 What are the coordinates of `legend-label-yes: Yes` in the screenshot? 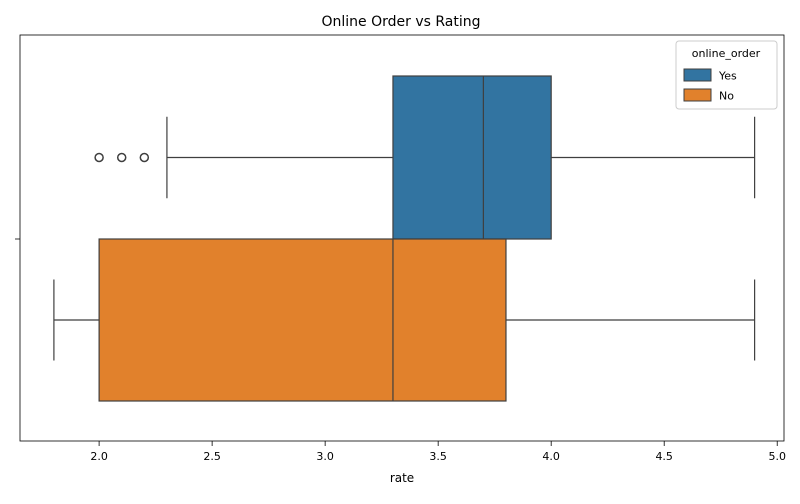 It's located at (727, 76).